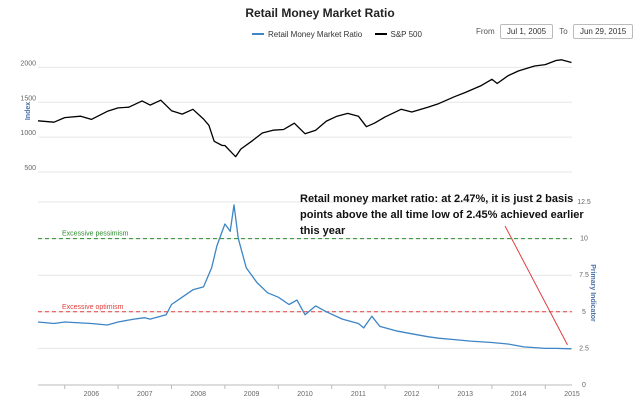 The height and width of the screenshot is (400, 640). What do you see at coordinates (584, 202) in the screenshot?
I see `lower-y-tick-label: 12.5` at bounding box center [584, 202].